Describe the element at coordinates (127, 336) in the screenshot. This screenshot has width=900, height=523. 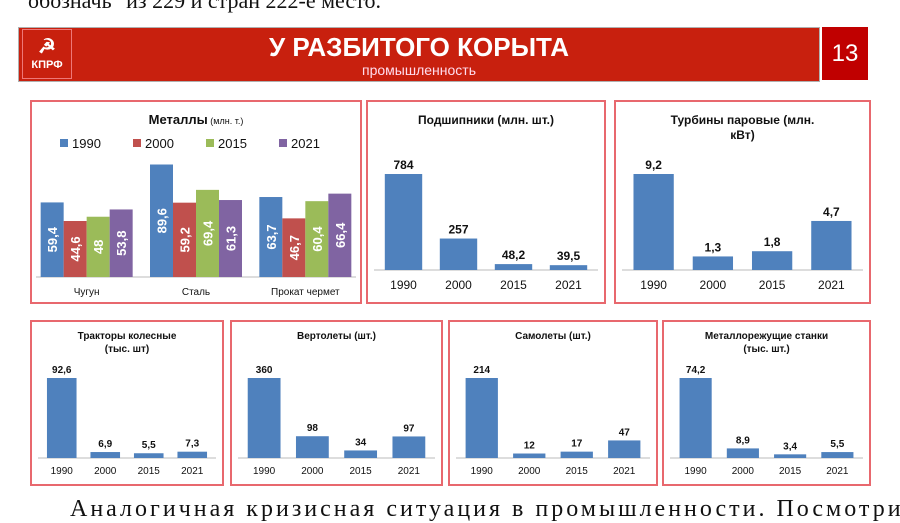
I see `chart-title: Тракторы колесные` at that location.